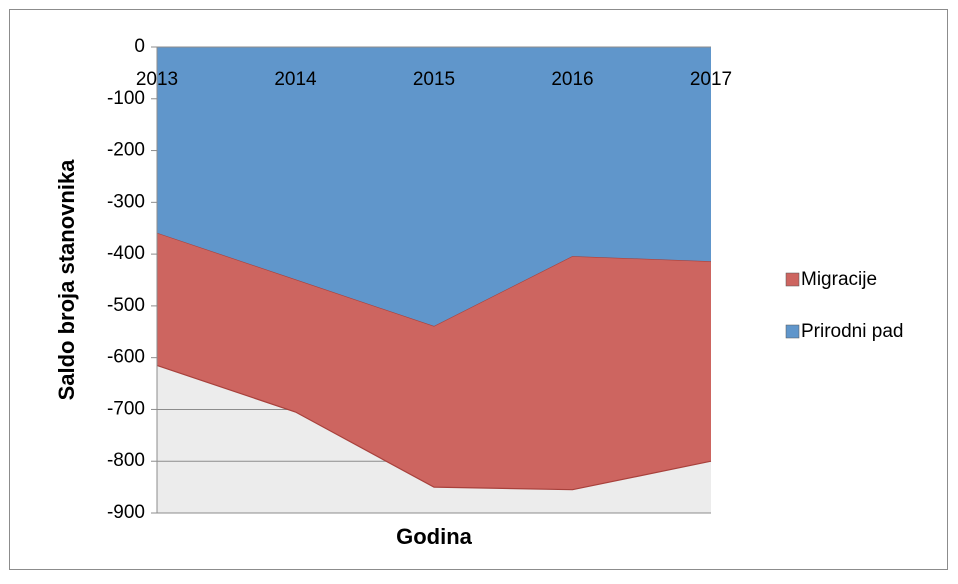  Describe the element at coordinates (157, 79) in the screenshot. I see `x-tick-label: 2013` at that location.